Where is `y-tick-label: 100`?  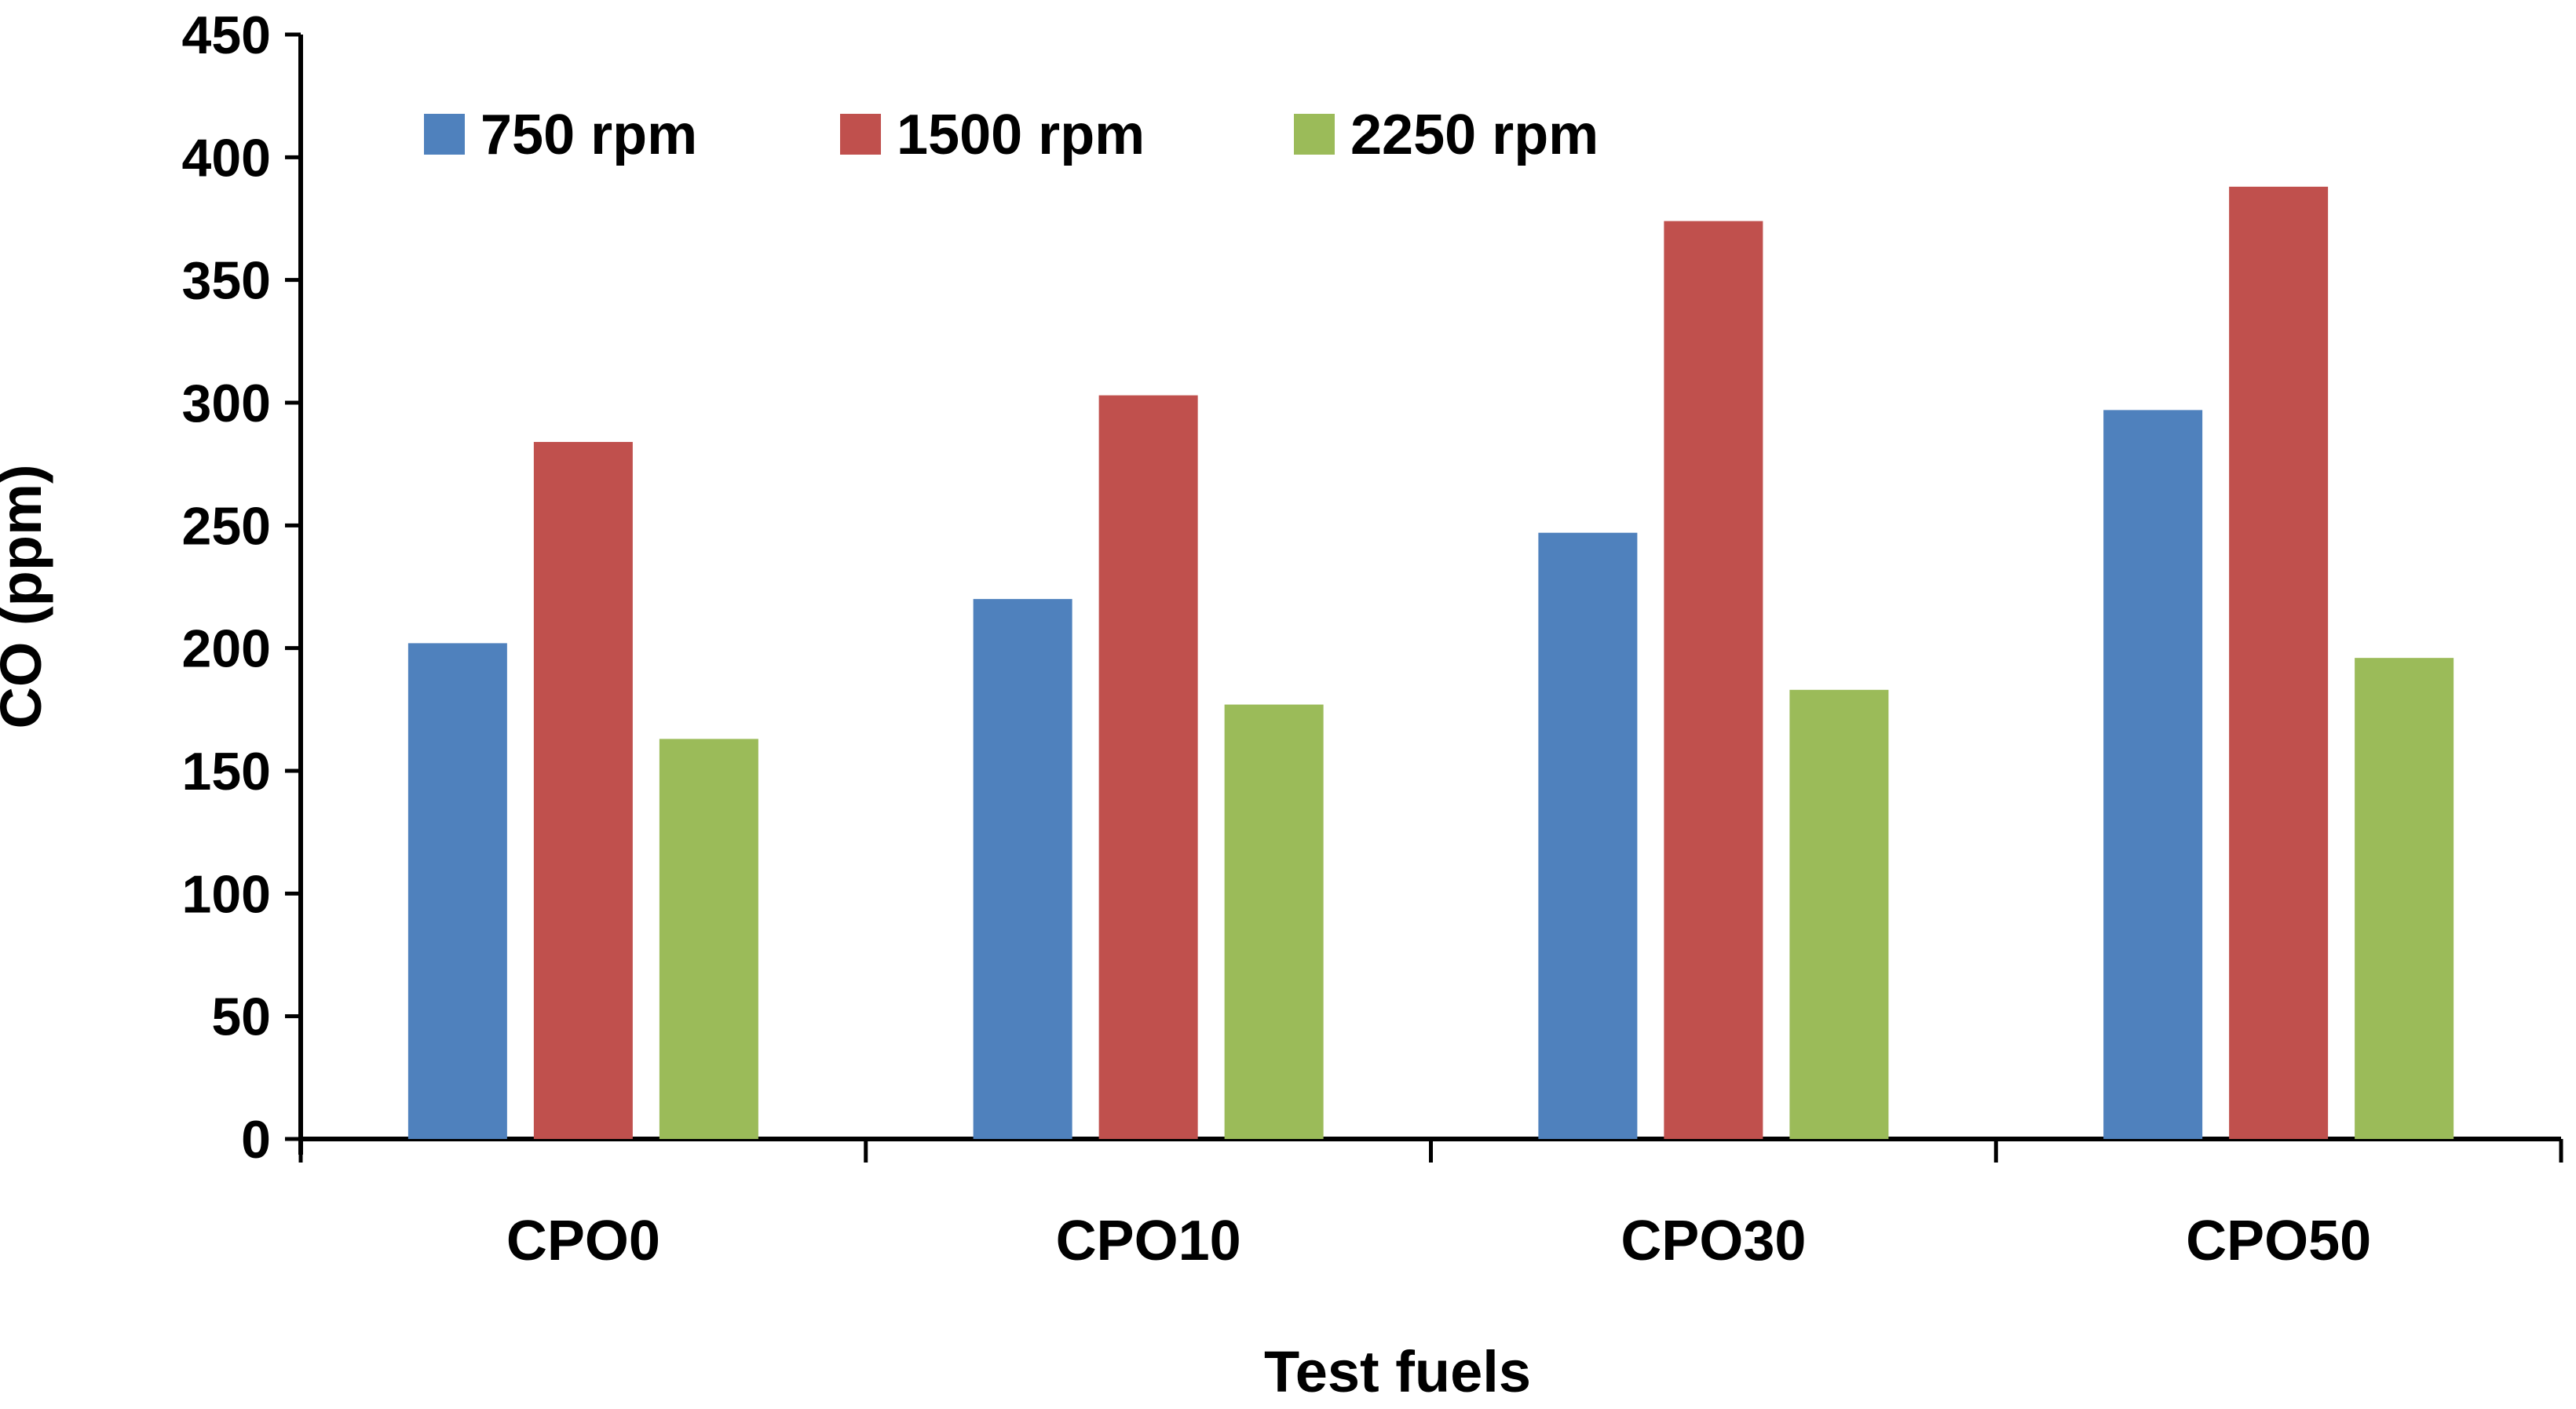 y-tick-label: 100 is located at coordinates (226, 894).